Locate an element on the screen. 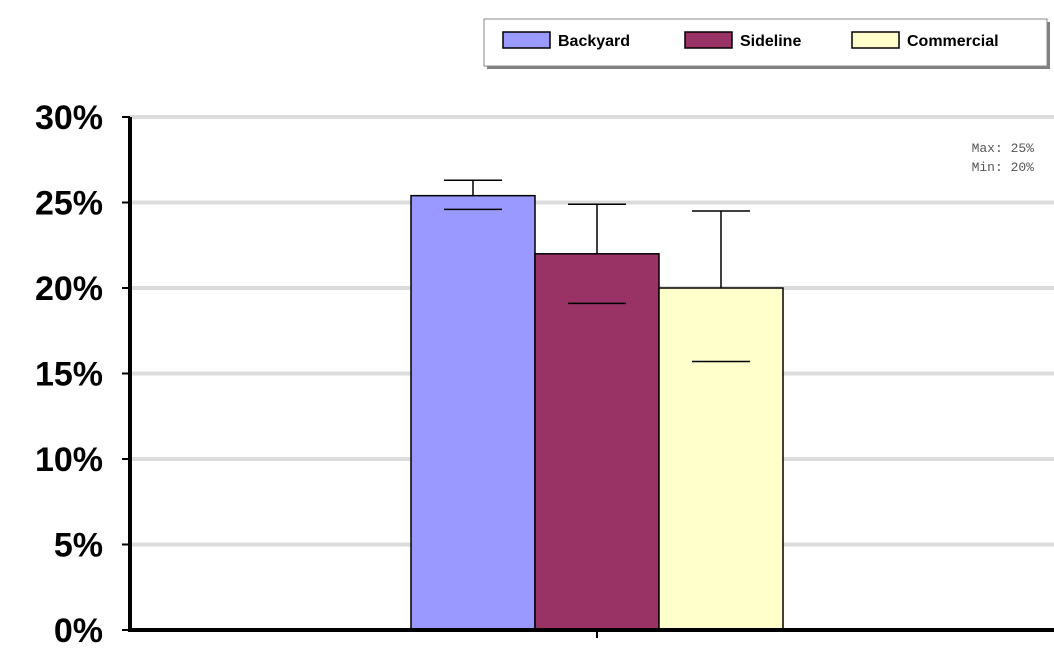 The height and width of the screenshot is (653, 1054). stats-max-label: Max: 25% is located at coordinates (1003, 148).